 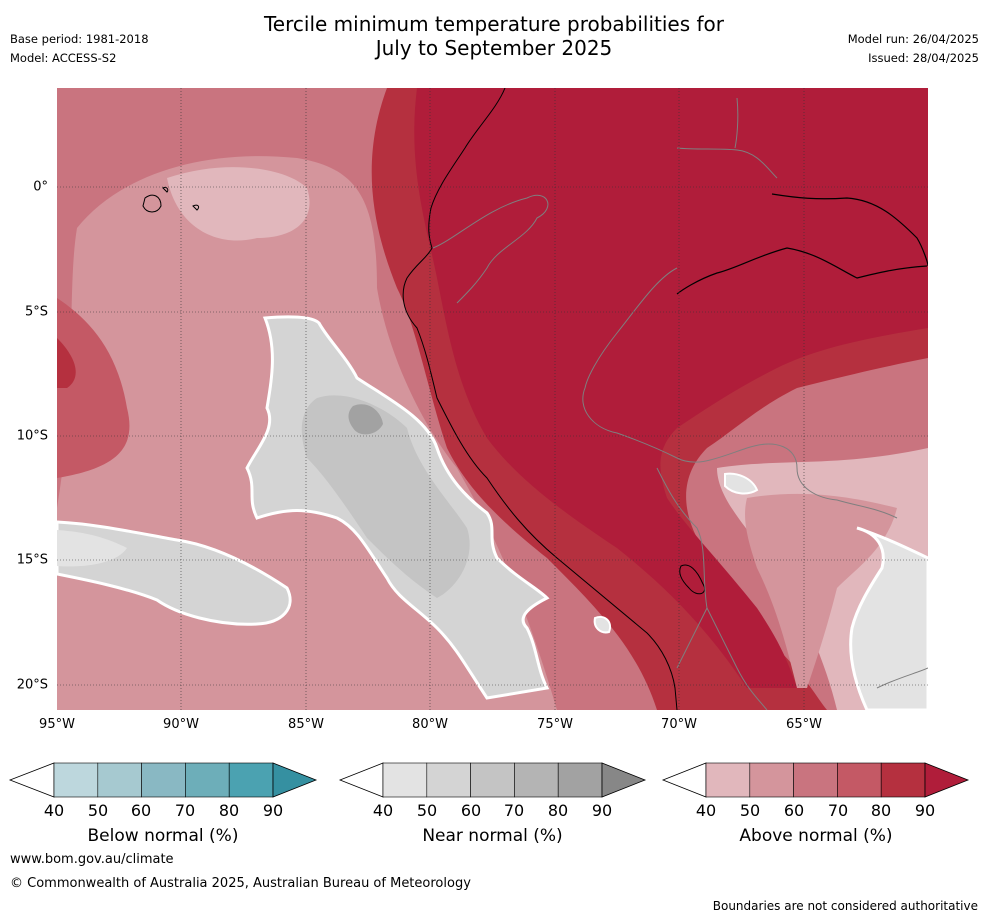 I want to click on near-tick-60: 60, so click(x=471, y=810).